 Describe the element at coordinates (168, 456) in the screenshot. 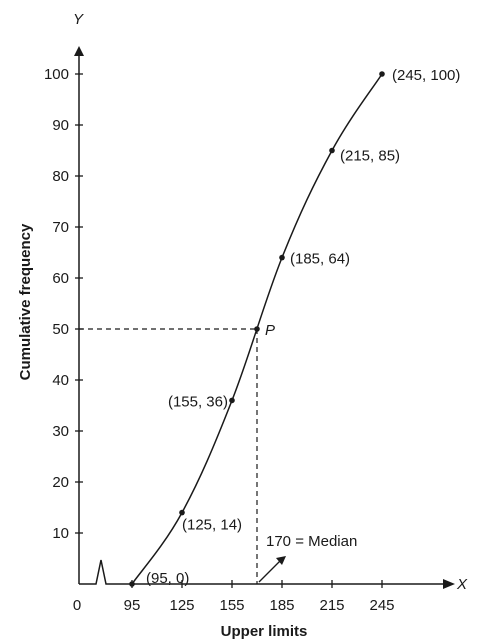

I see `median-guides` at that location.